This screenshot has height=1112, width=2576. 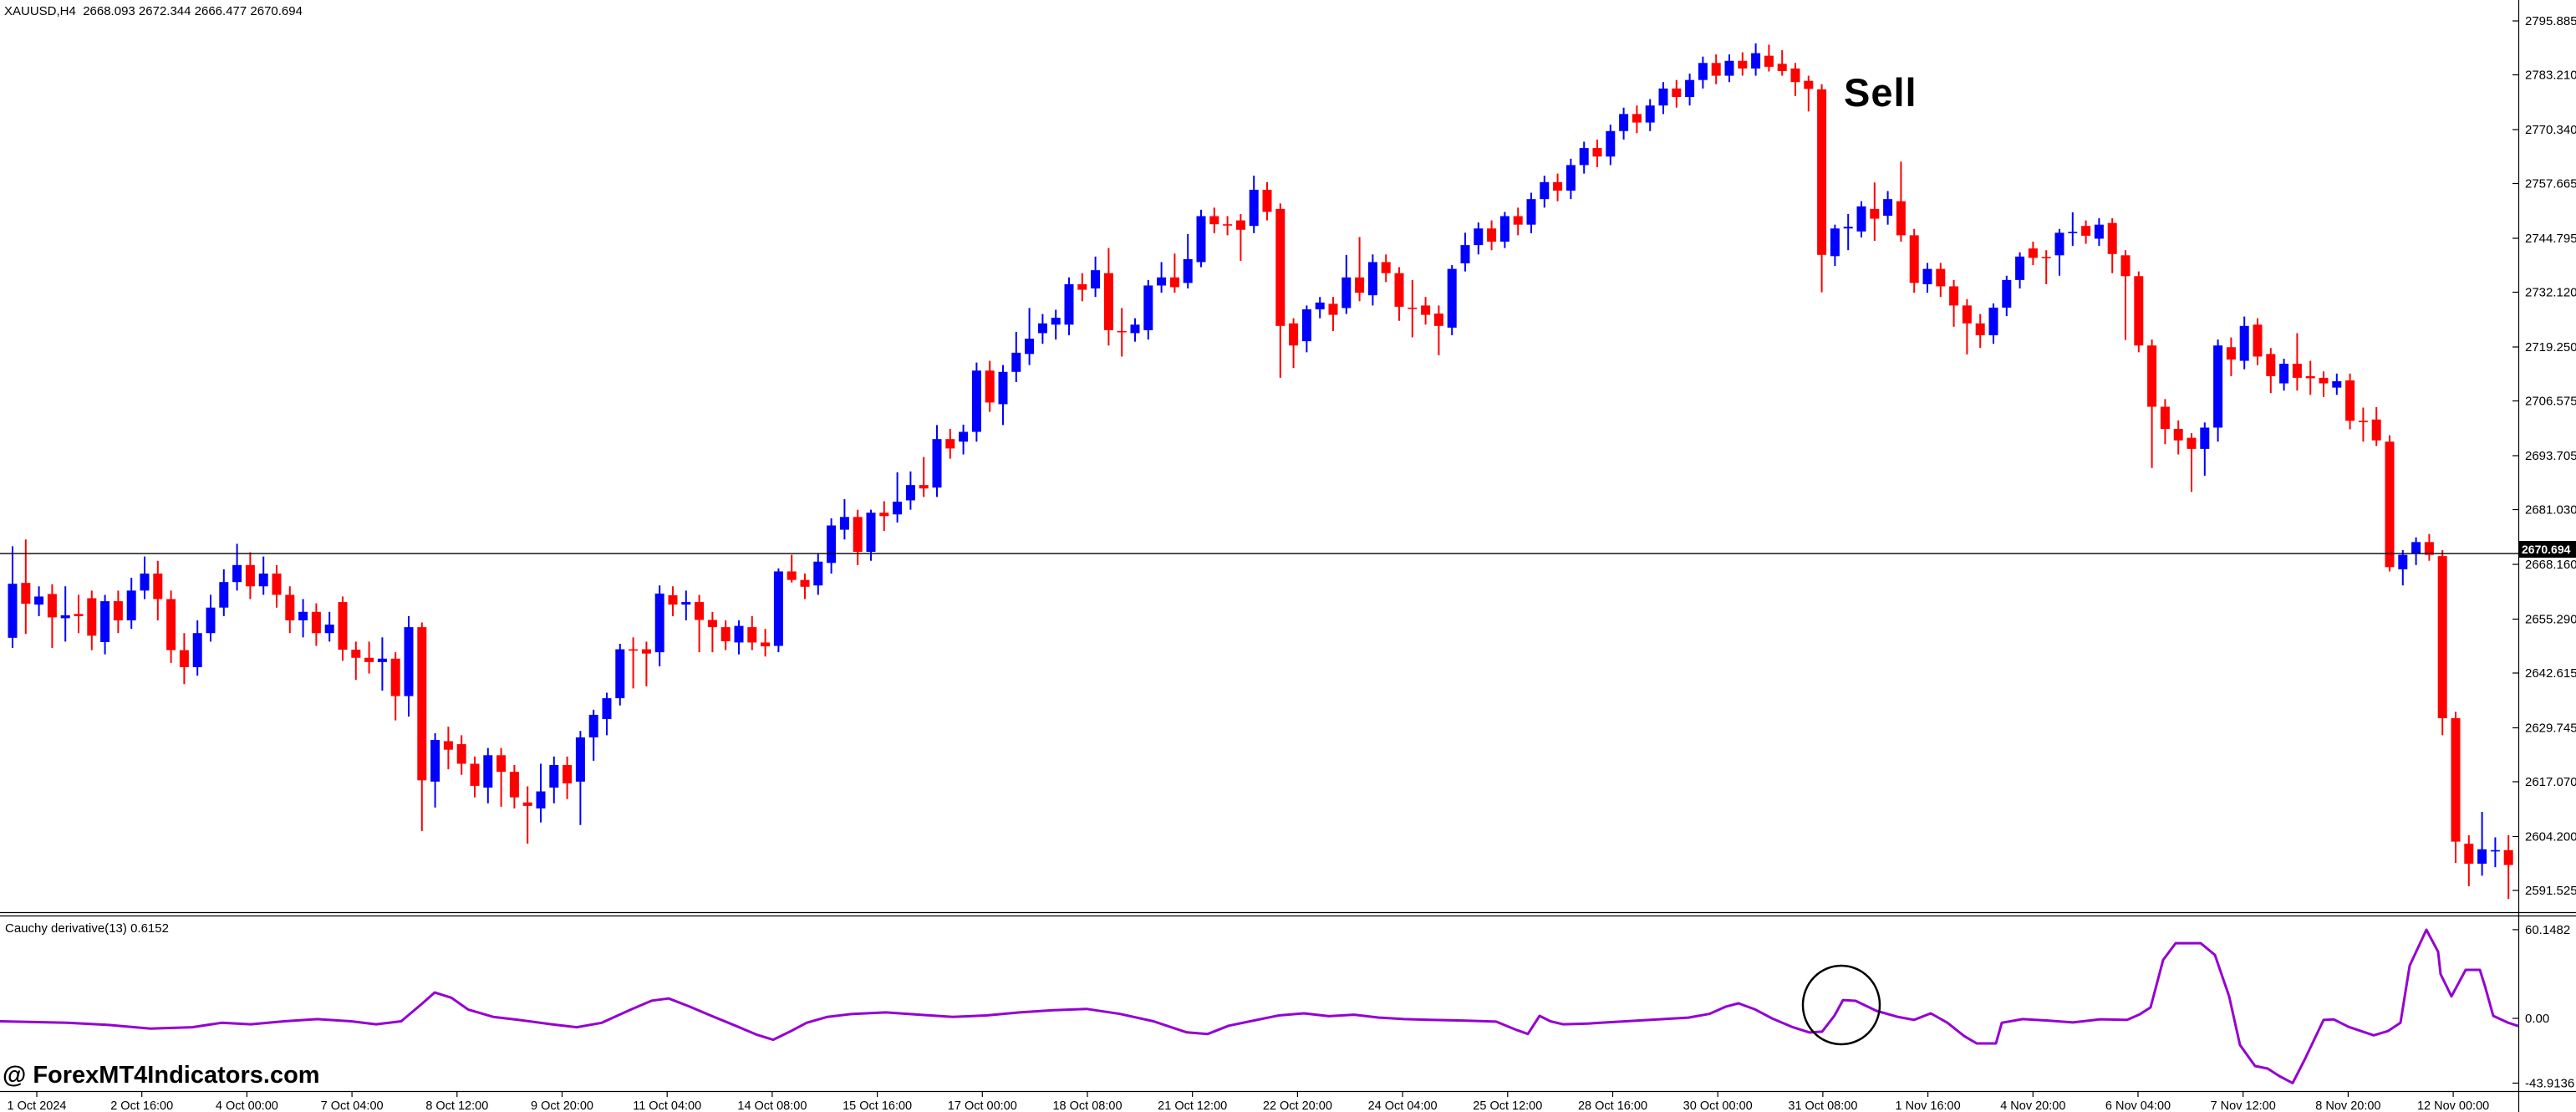 I want to click on price-axis-label: 2681.030, so click(x=2550, y=510).